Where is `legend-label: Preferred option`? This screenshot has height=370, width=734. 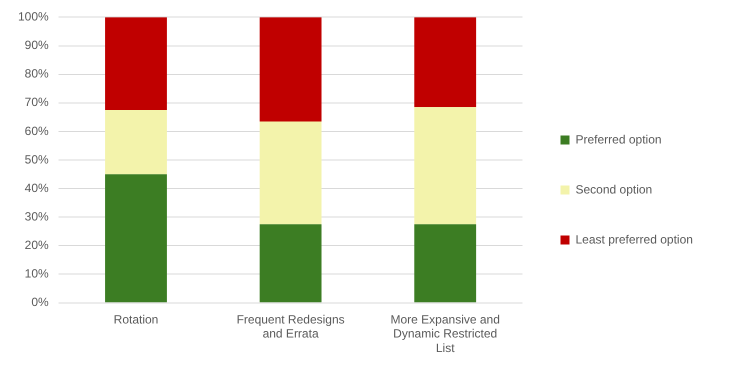 legend-label: Preferred option is located at coordinates (619, 139).